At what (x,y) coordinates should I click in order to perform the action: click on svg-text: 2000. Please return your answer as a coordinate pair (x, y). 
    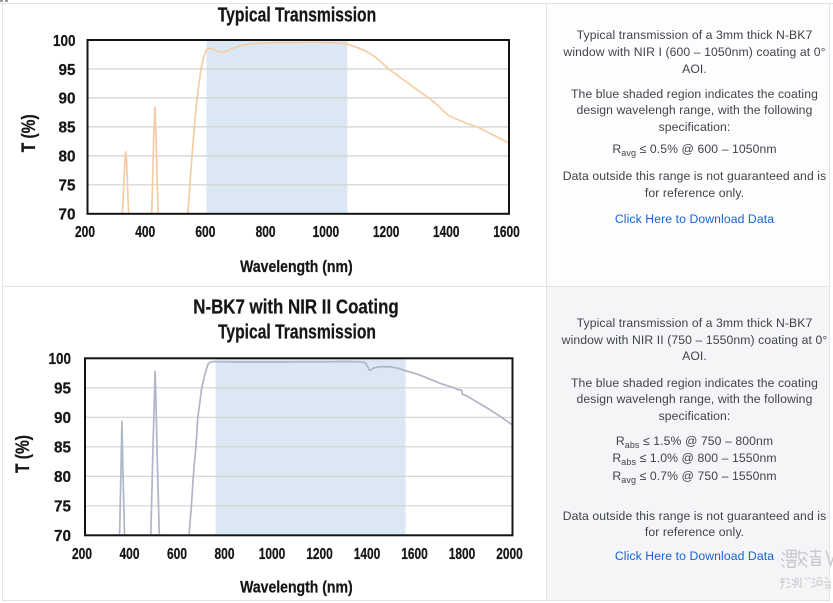
    Looking at the image, I should click on (509, 554).